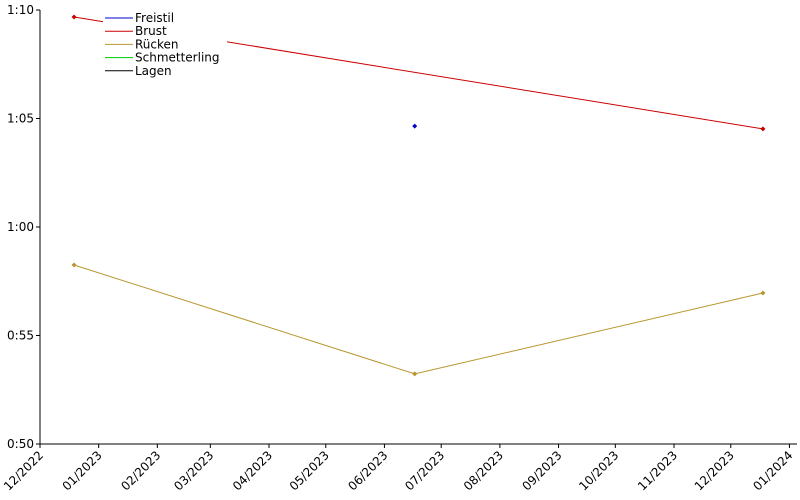 The height and width of the screenshot is (500, 800). I want to click on y-tick-label: 1:10, so click(20, 10).